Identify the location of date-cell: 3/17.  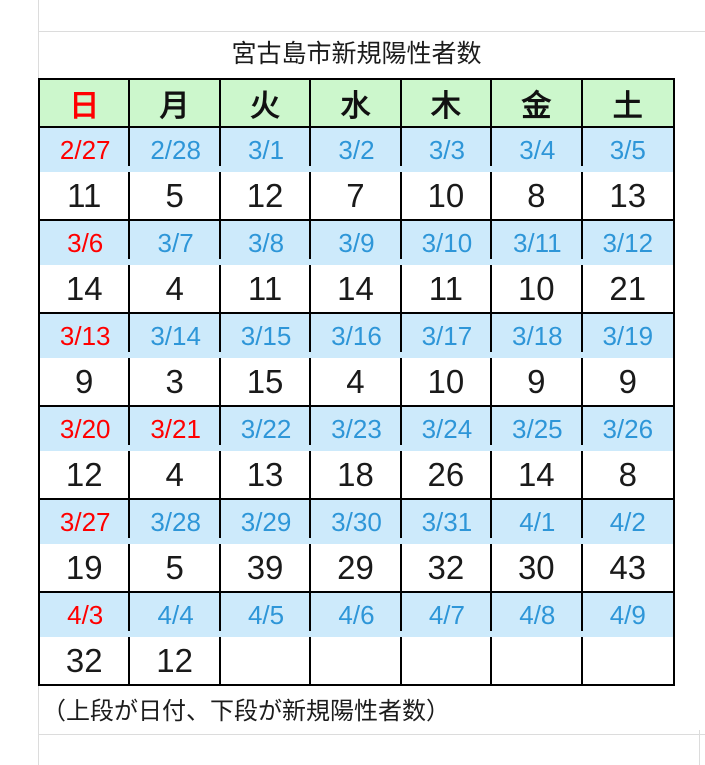
(447, 336).